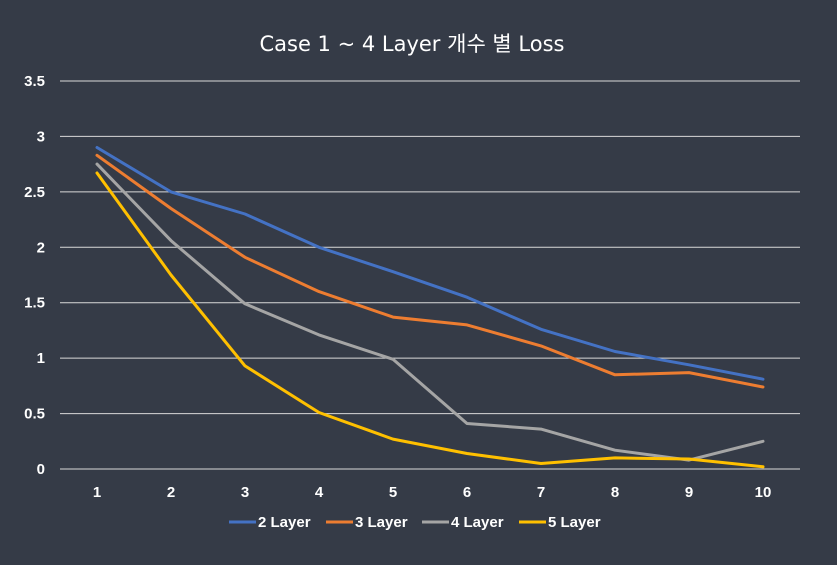 This screenshot has width=837, height=565. Describe the element at coordinates (245, 492) in the screenshot. I see `x-tick-label: 3` at that location.